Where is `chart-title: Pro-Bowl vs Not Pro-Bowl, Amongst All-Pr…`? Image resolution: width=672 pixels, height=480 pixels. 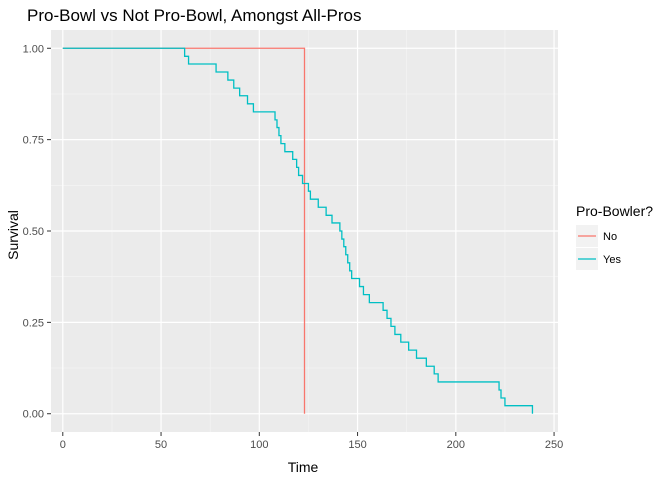 chart-title: Pro-Bowl vs Not Pro-Bowl, Amongst All-Pr… is located at coordinates (194, 15).